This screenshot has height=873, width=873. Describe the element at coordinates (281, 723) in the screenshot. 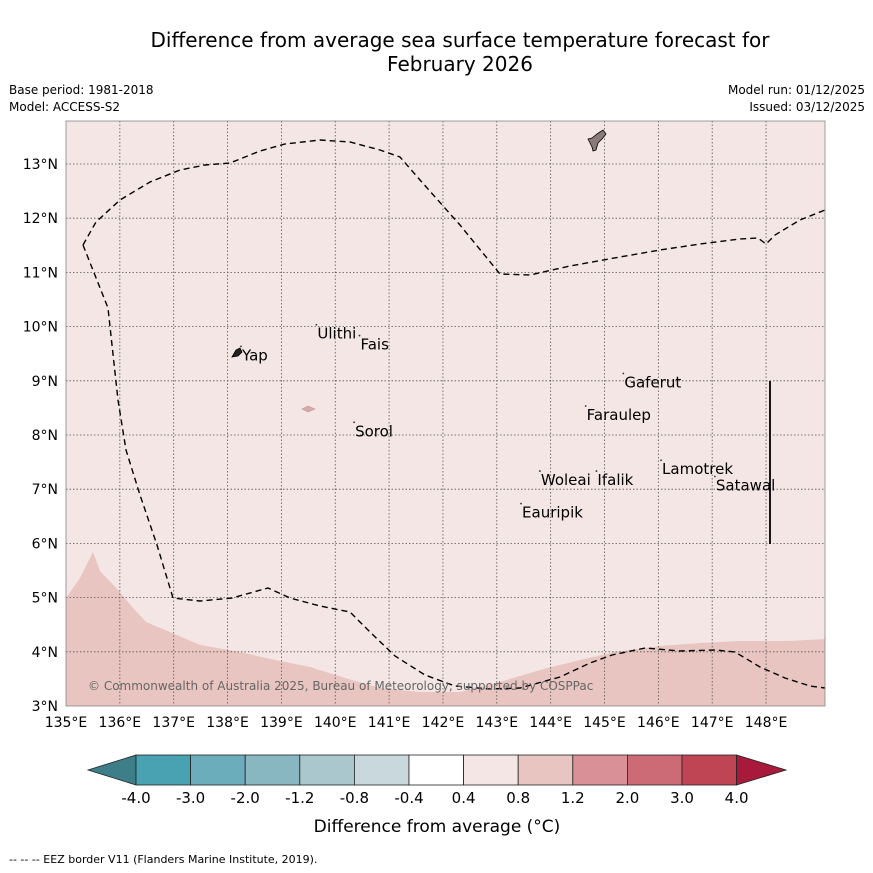

I see `lon-tick-label: 139°E` at that location.